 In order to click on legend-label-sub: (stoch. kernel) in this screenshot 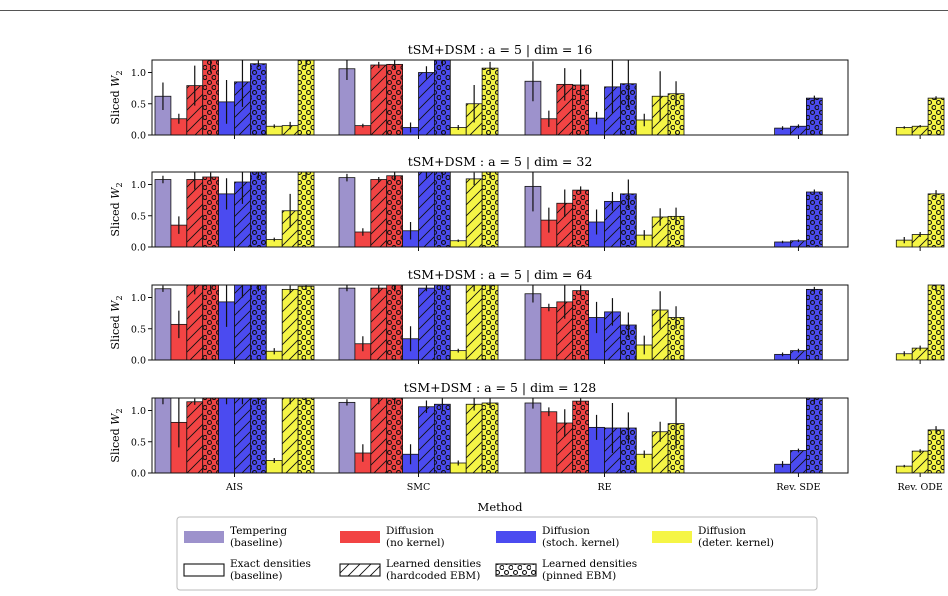, I will do `click(580, 543)`.